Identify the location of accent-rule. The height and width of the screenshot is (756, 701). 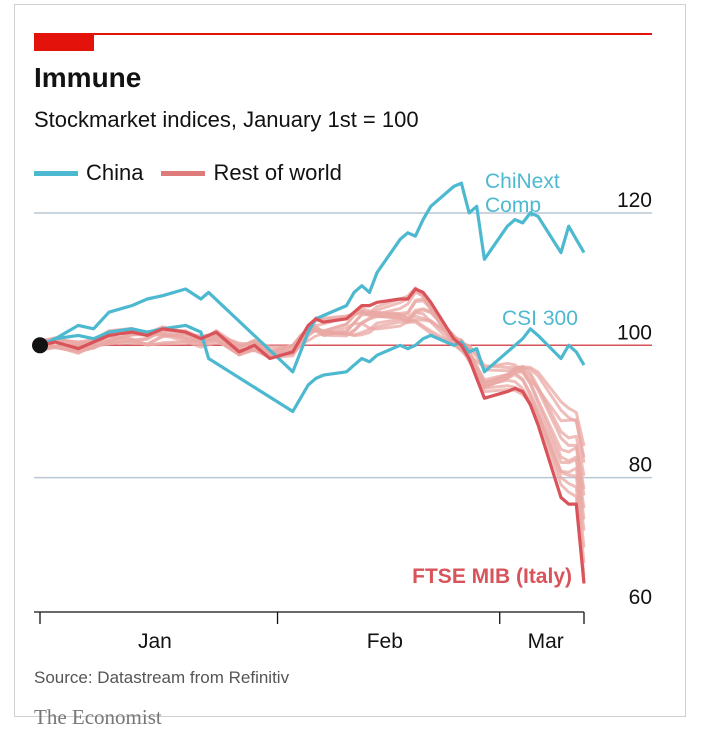
(343, 34).